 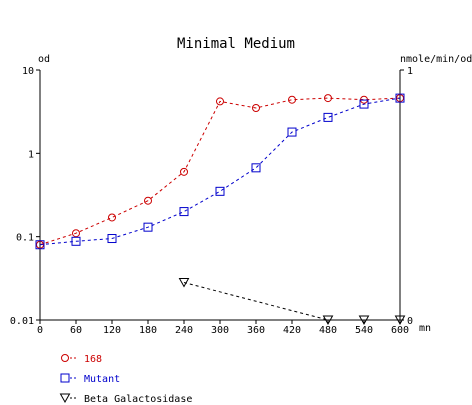 What do you see at coordinates (410, 321) in the screenshot?
I see `y-right-tick-label: 0` at bounding box center [410, 321].